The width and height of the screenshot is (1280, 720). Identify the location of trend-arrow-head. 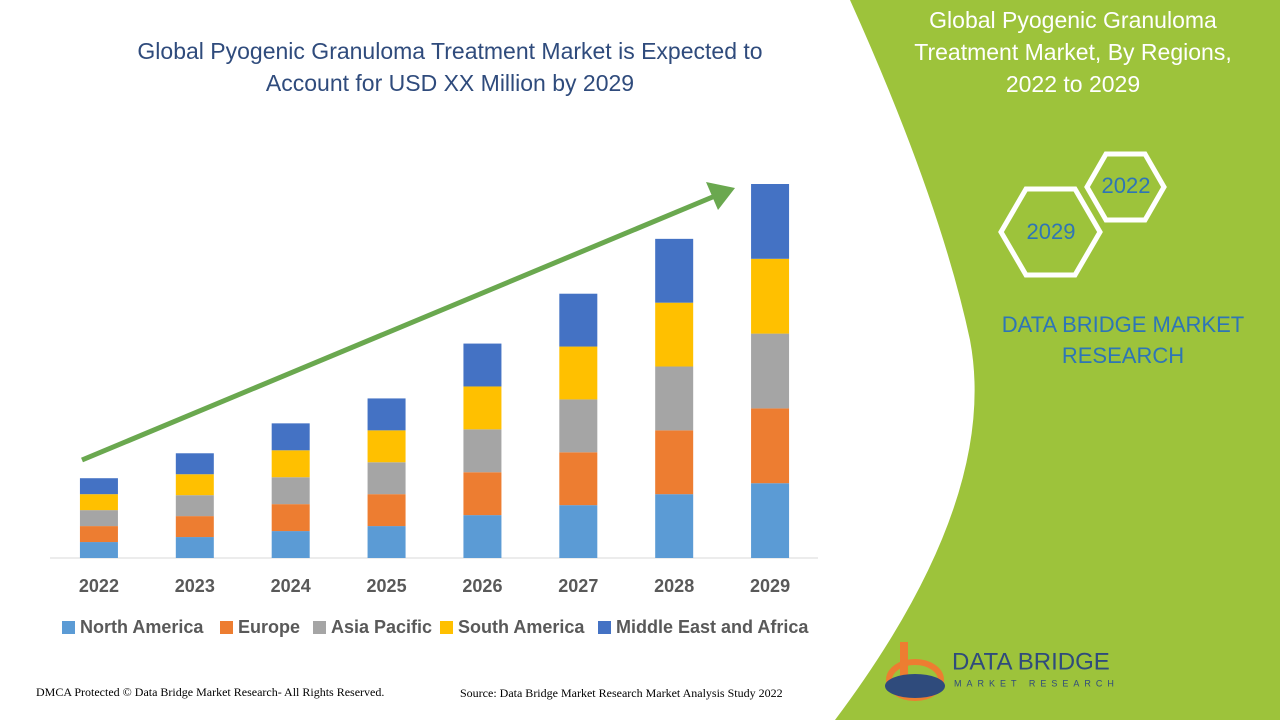
(720, 196).